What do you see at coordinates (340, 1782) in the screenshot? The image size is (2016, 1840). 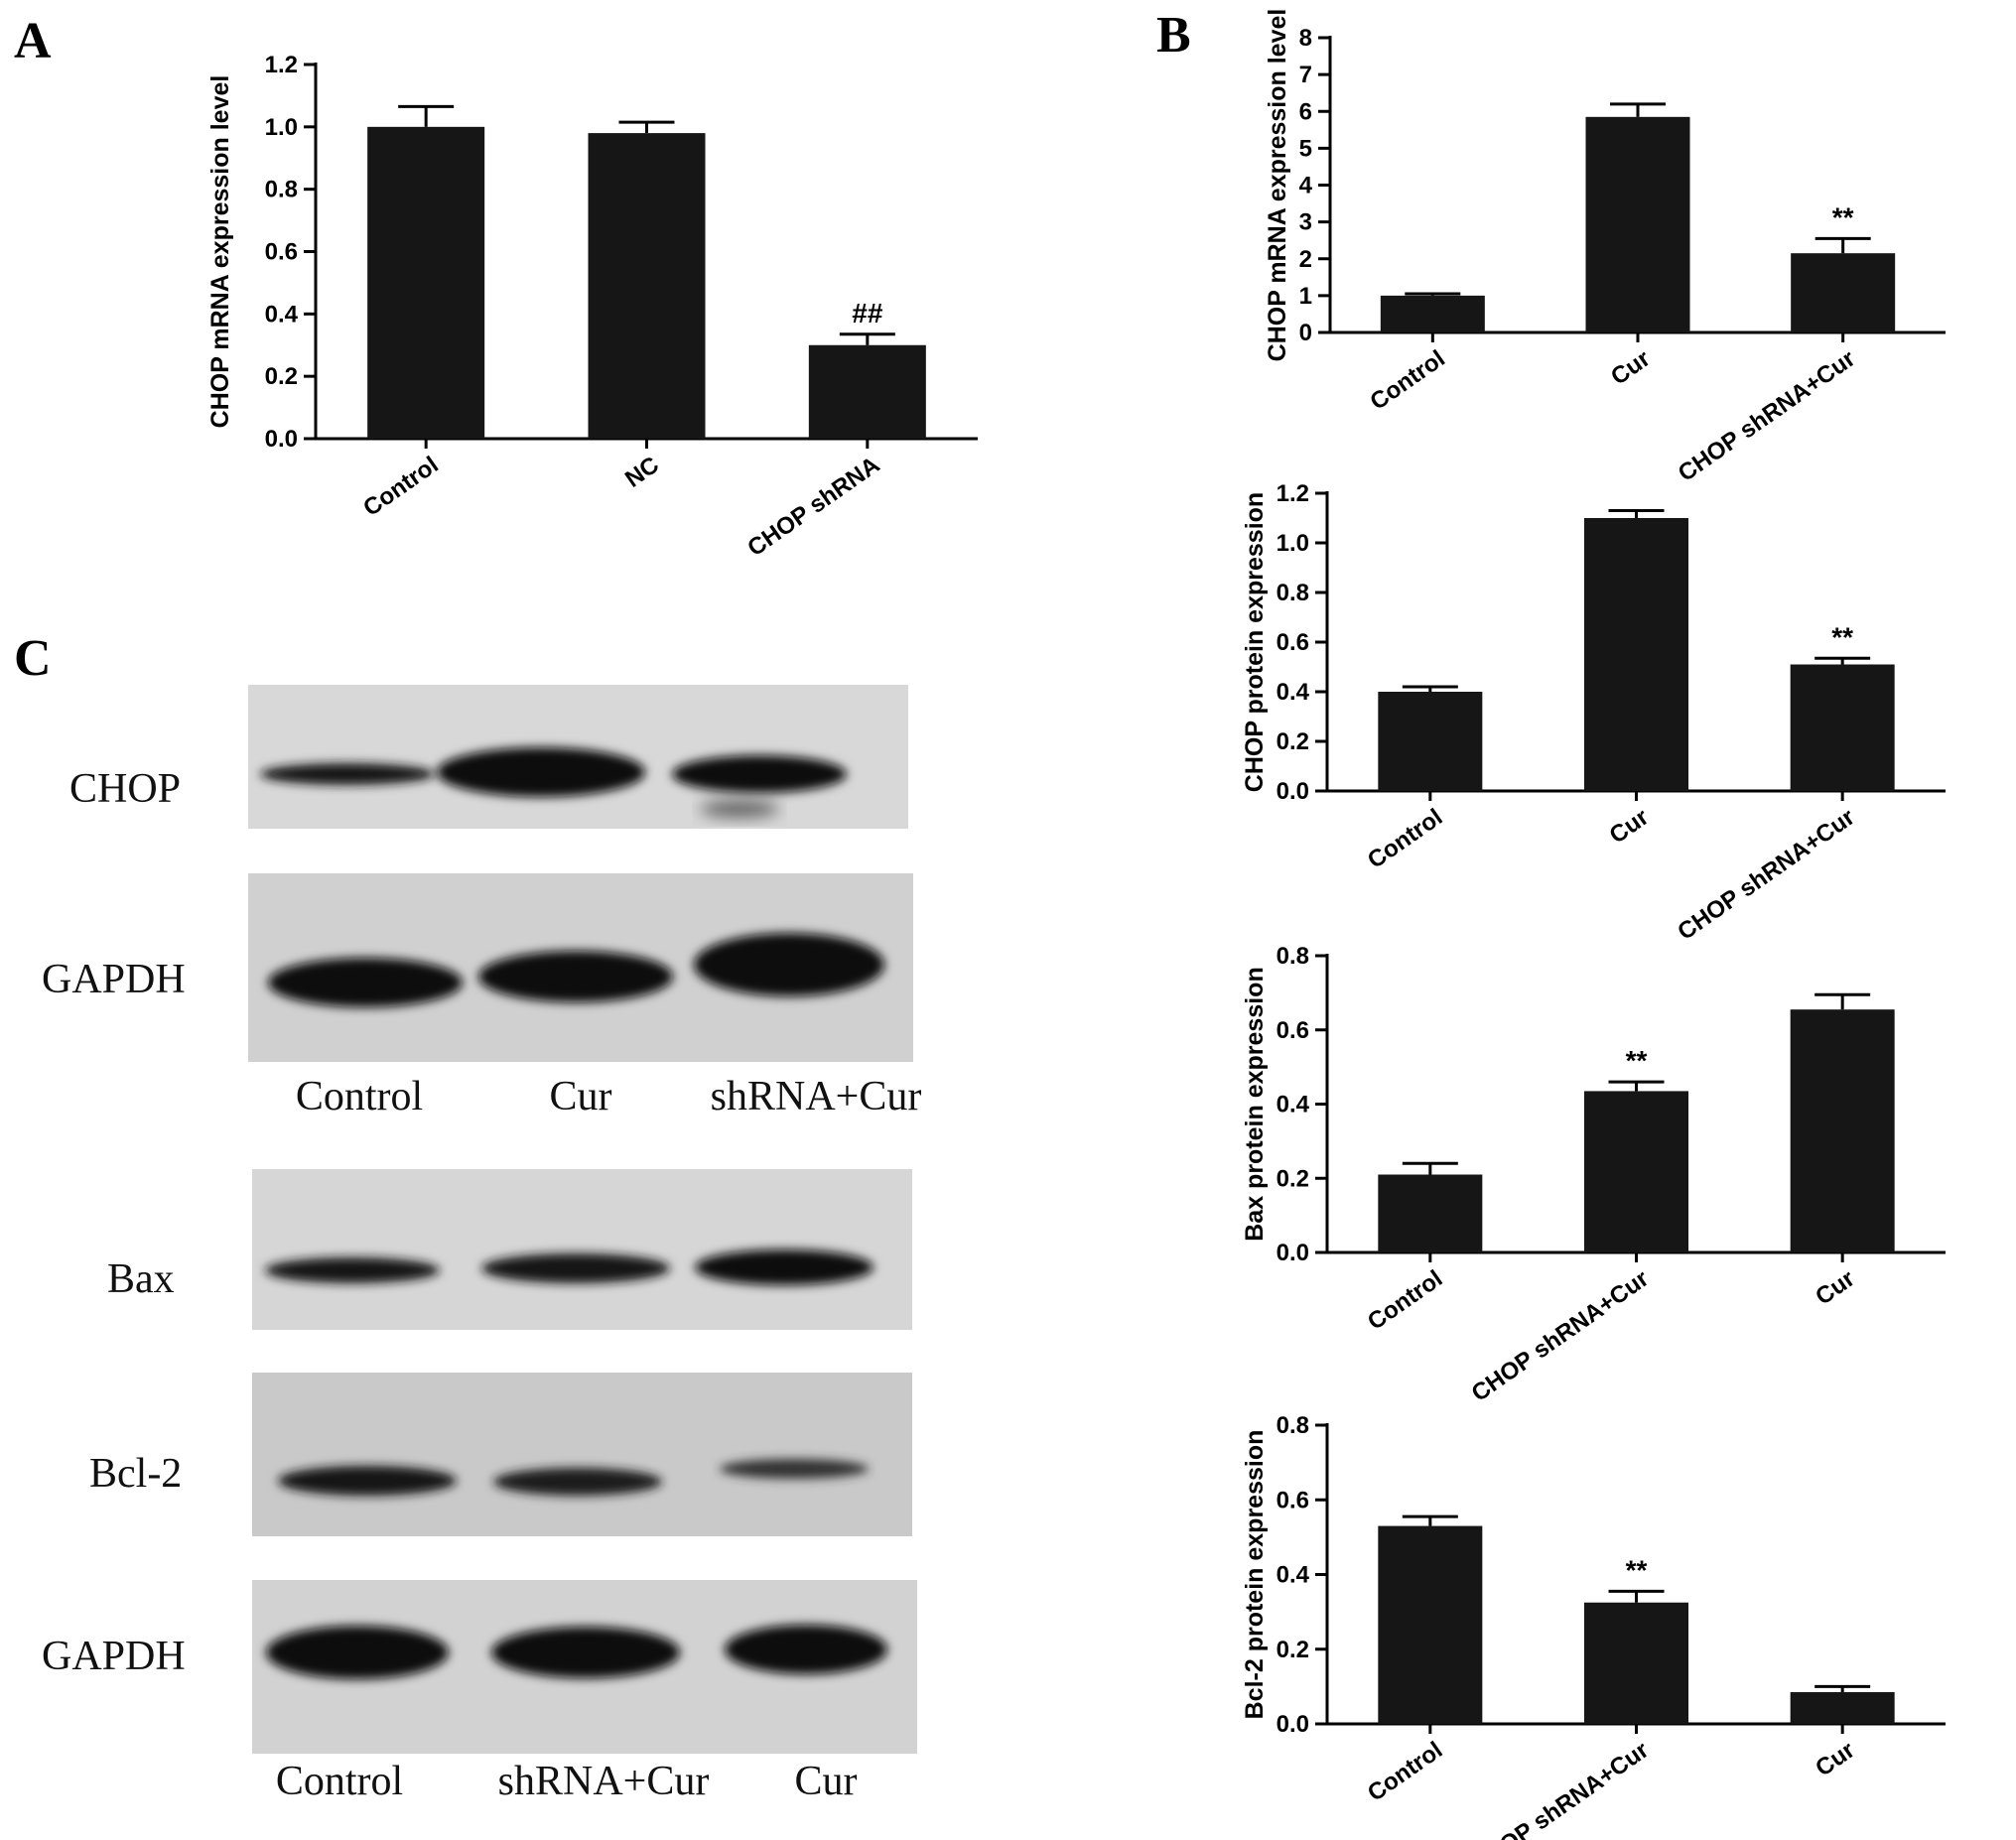 I see `lane-label-2-control: Control` at bounding box center [340, 1782].